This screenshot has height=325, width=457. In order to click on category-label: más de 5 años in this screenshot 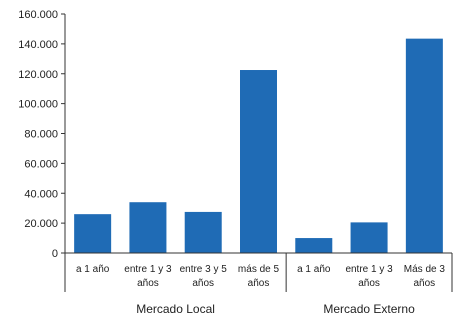, I will do `click(259, 276)`.